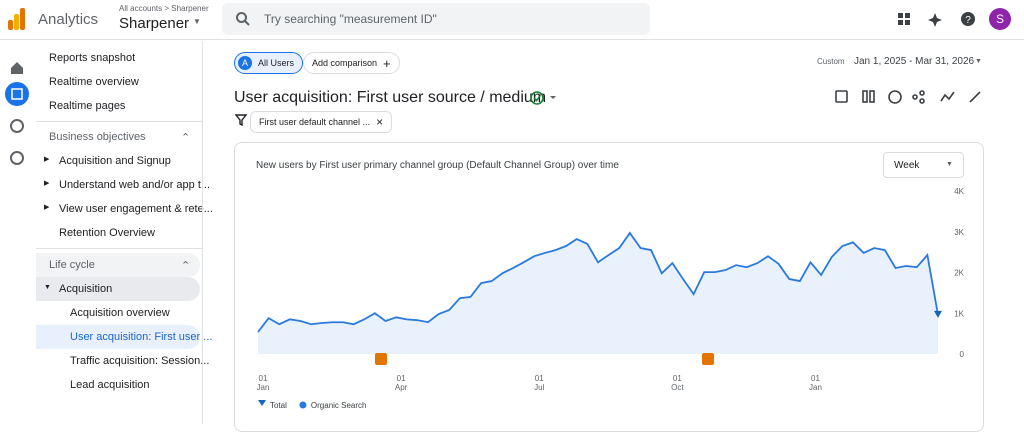 This screenshot has width=1024, height=432. Describe the element at coordinates (936, 19) in the screenshot. I see `top-icons: ?` at that location.